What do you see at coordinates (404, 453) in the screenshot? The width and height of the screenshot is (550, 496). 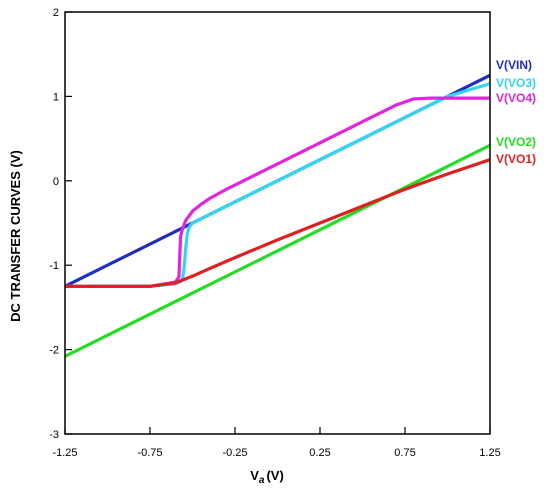 I see `x-tick-label: 0.75` at bounding box center [404, 453].